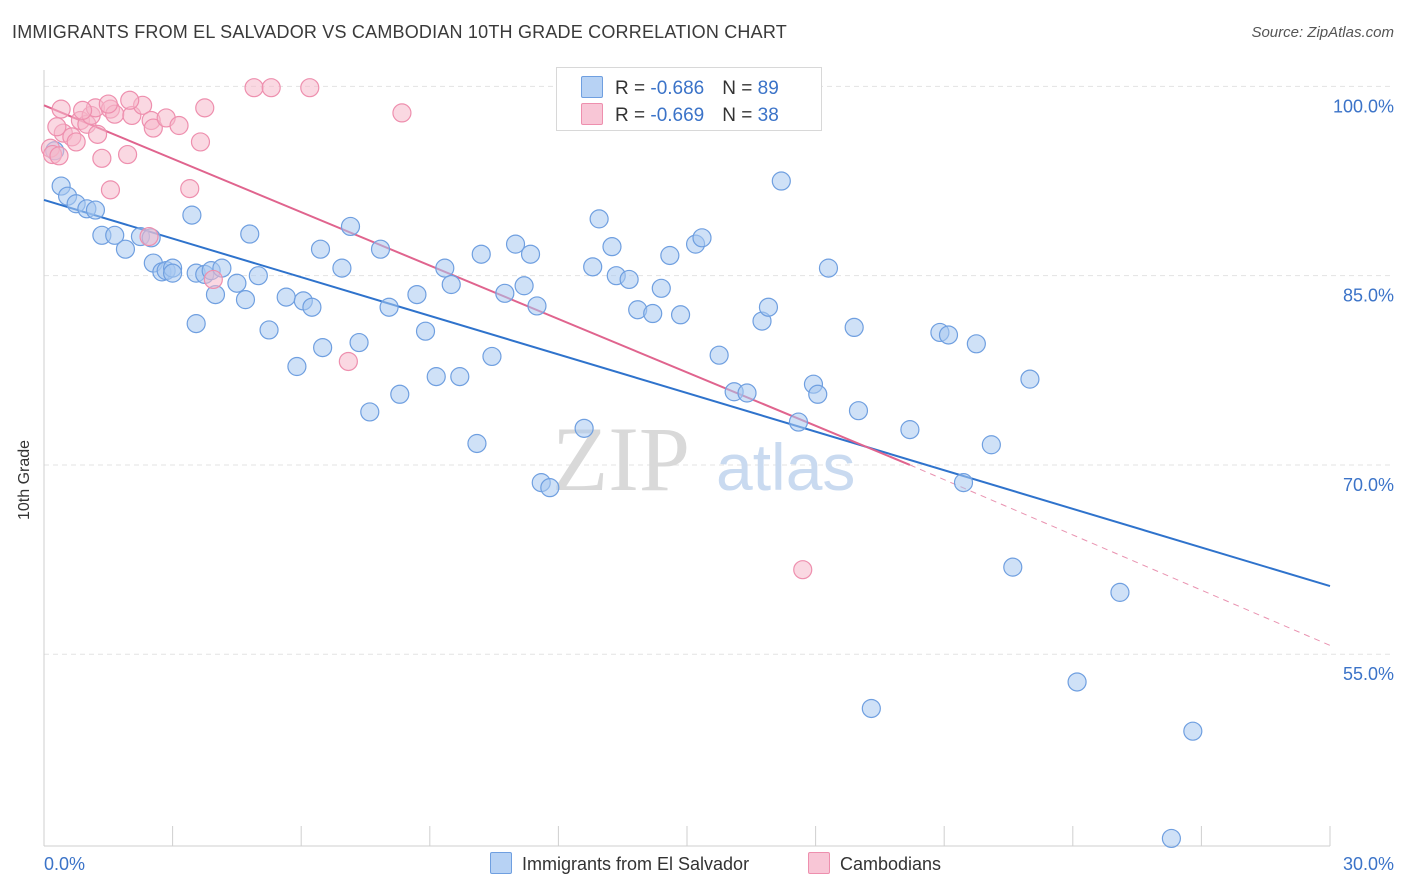 The width and height of the screenshot is (1406, 892). I want to click on y-tick-label: 100.0%, so click(1363, 106).